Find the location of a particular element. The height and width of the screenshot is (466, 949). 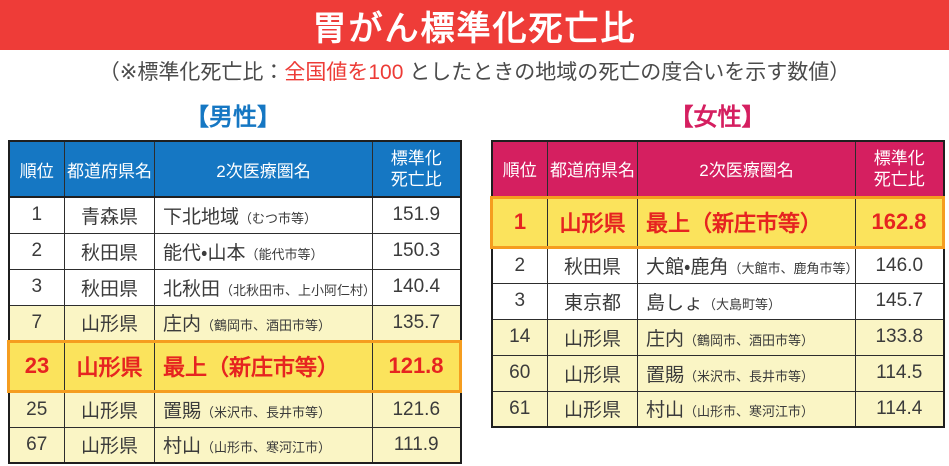

smr-cell: 135.7 is located at coordinates (416, 323).